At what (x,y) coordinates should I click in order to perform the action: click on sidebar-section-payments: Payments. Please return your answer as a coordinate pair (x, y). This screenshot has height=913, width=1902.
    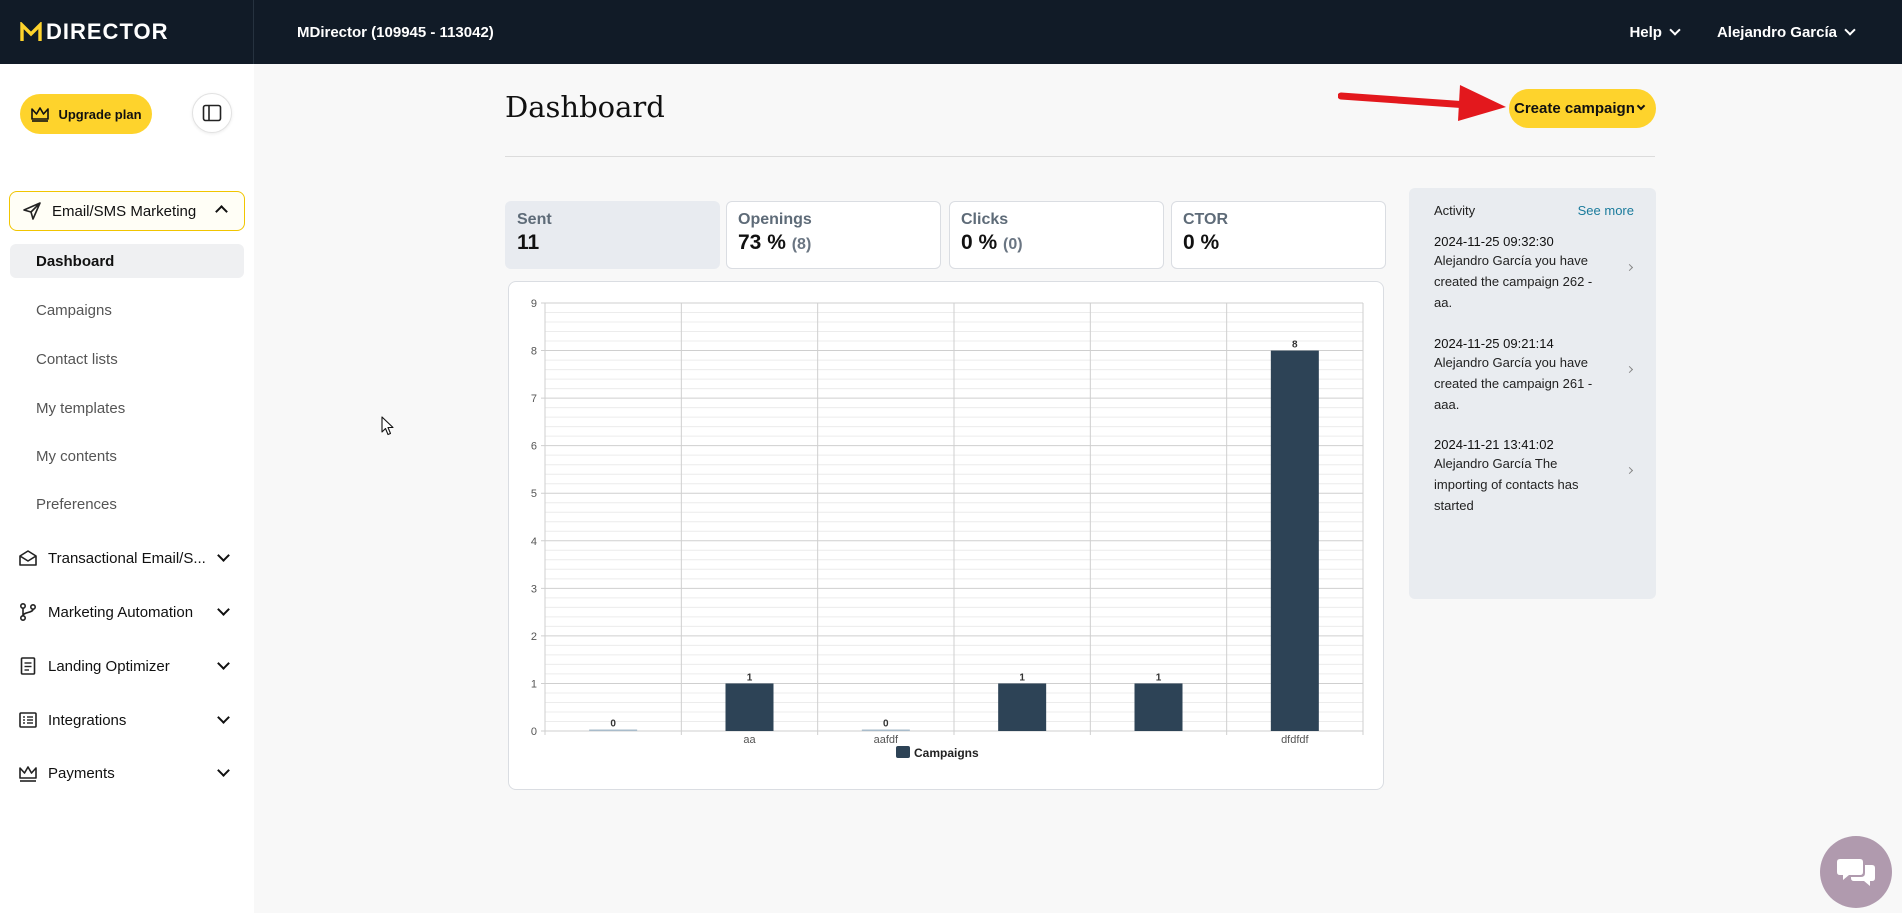
    Looking at the image, I should click on (127, 773).